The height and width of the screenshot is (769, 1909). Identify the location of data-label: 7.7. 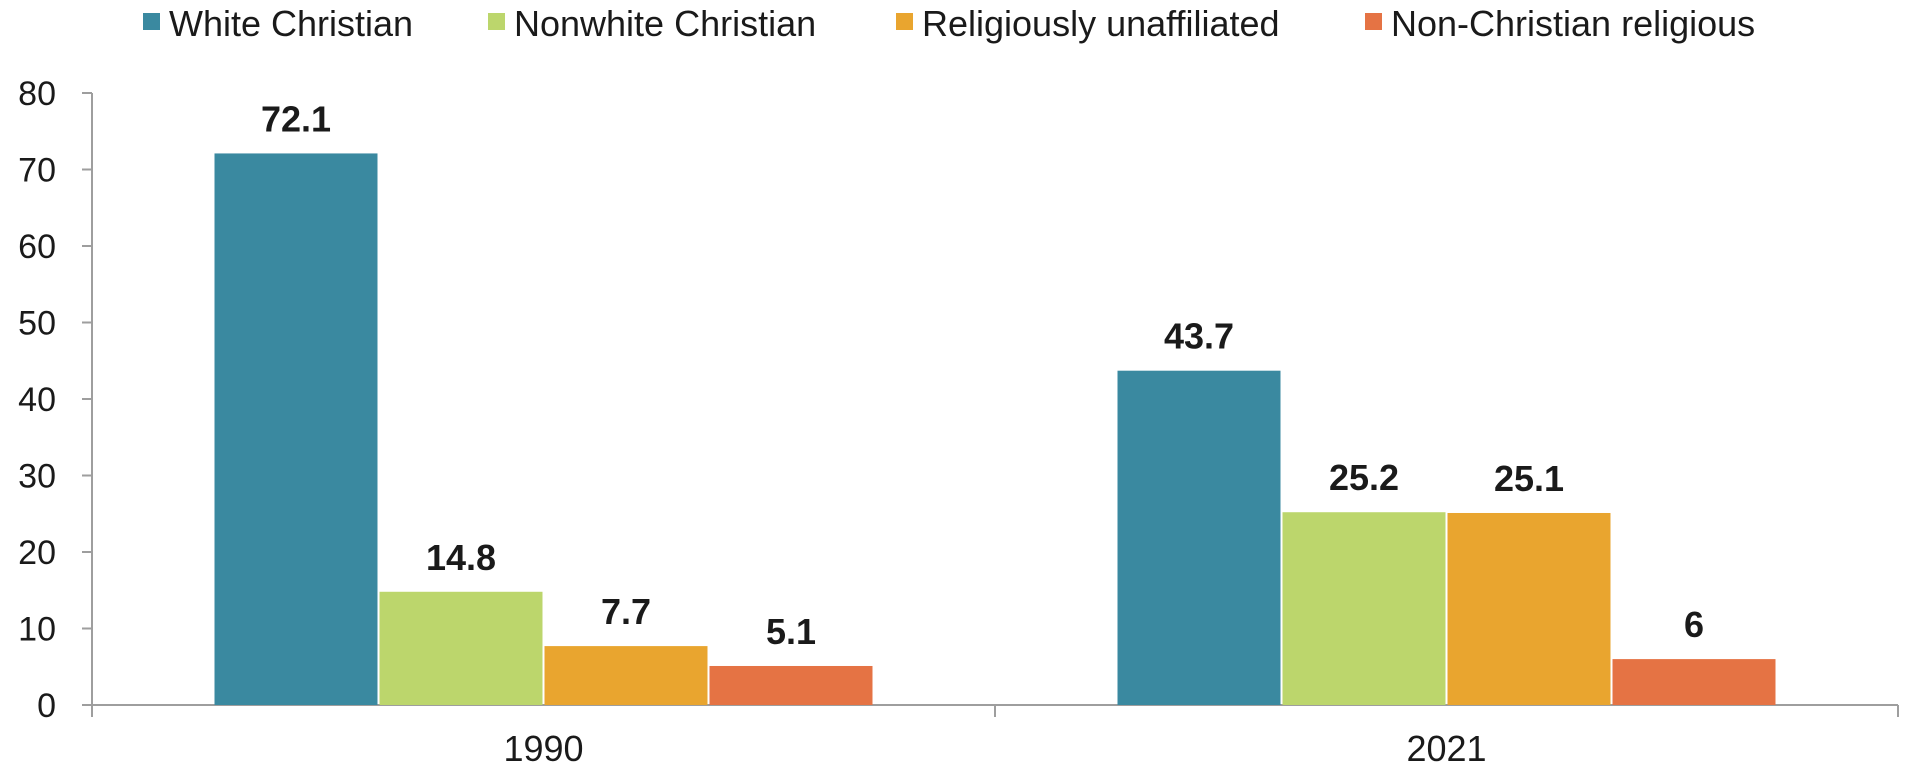
(626, 611).